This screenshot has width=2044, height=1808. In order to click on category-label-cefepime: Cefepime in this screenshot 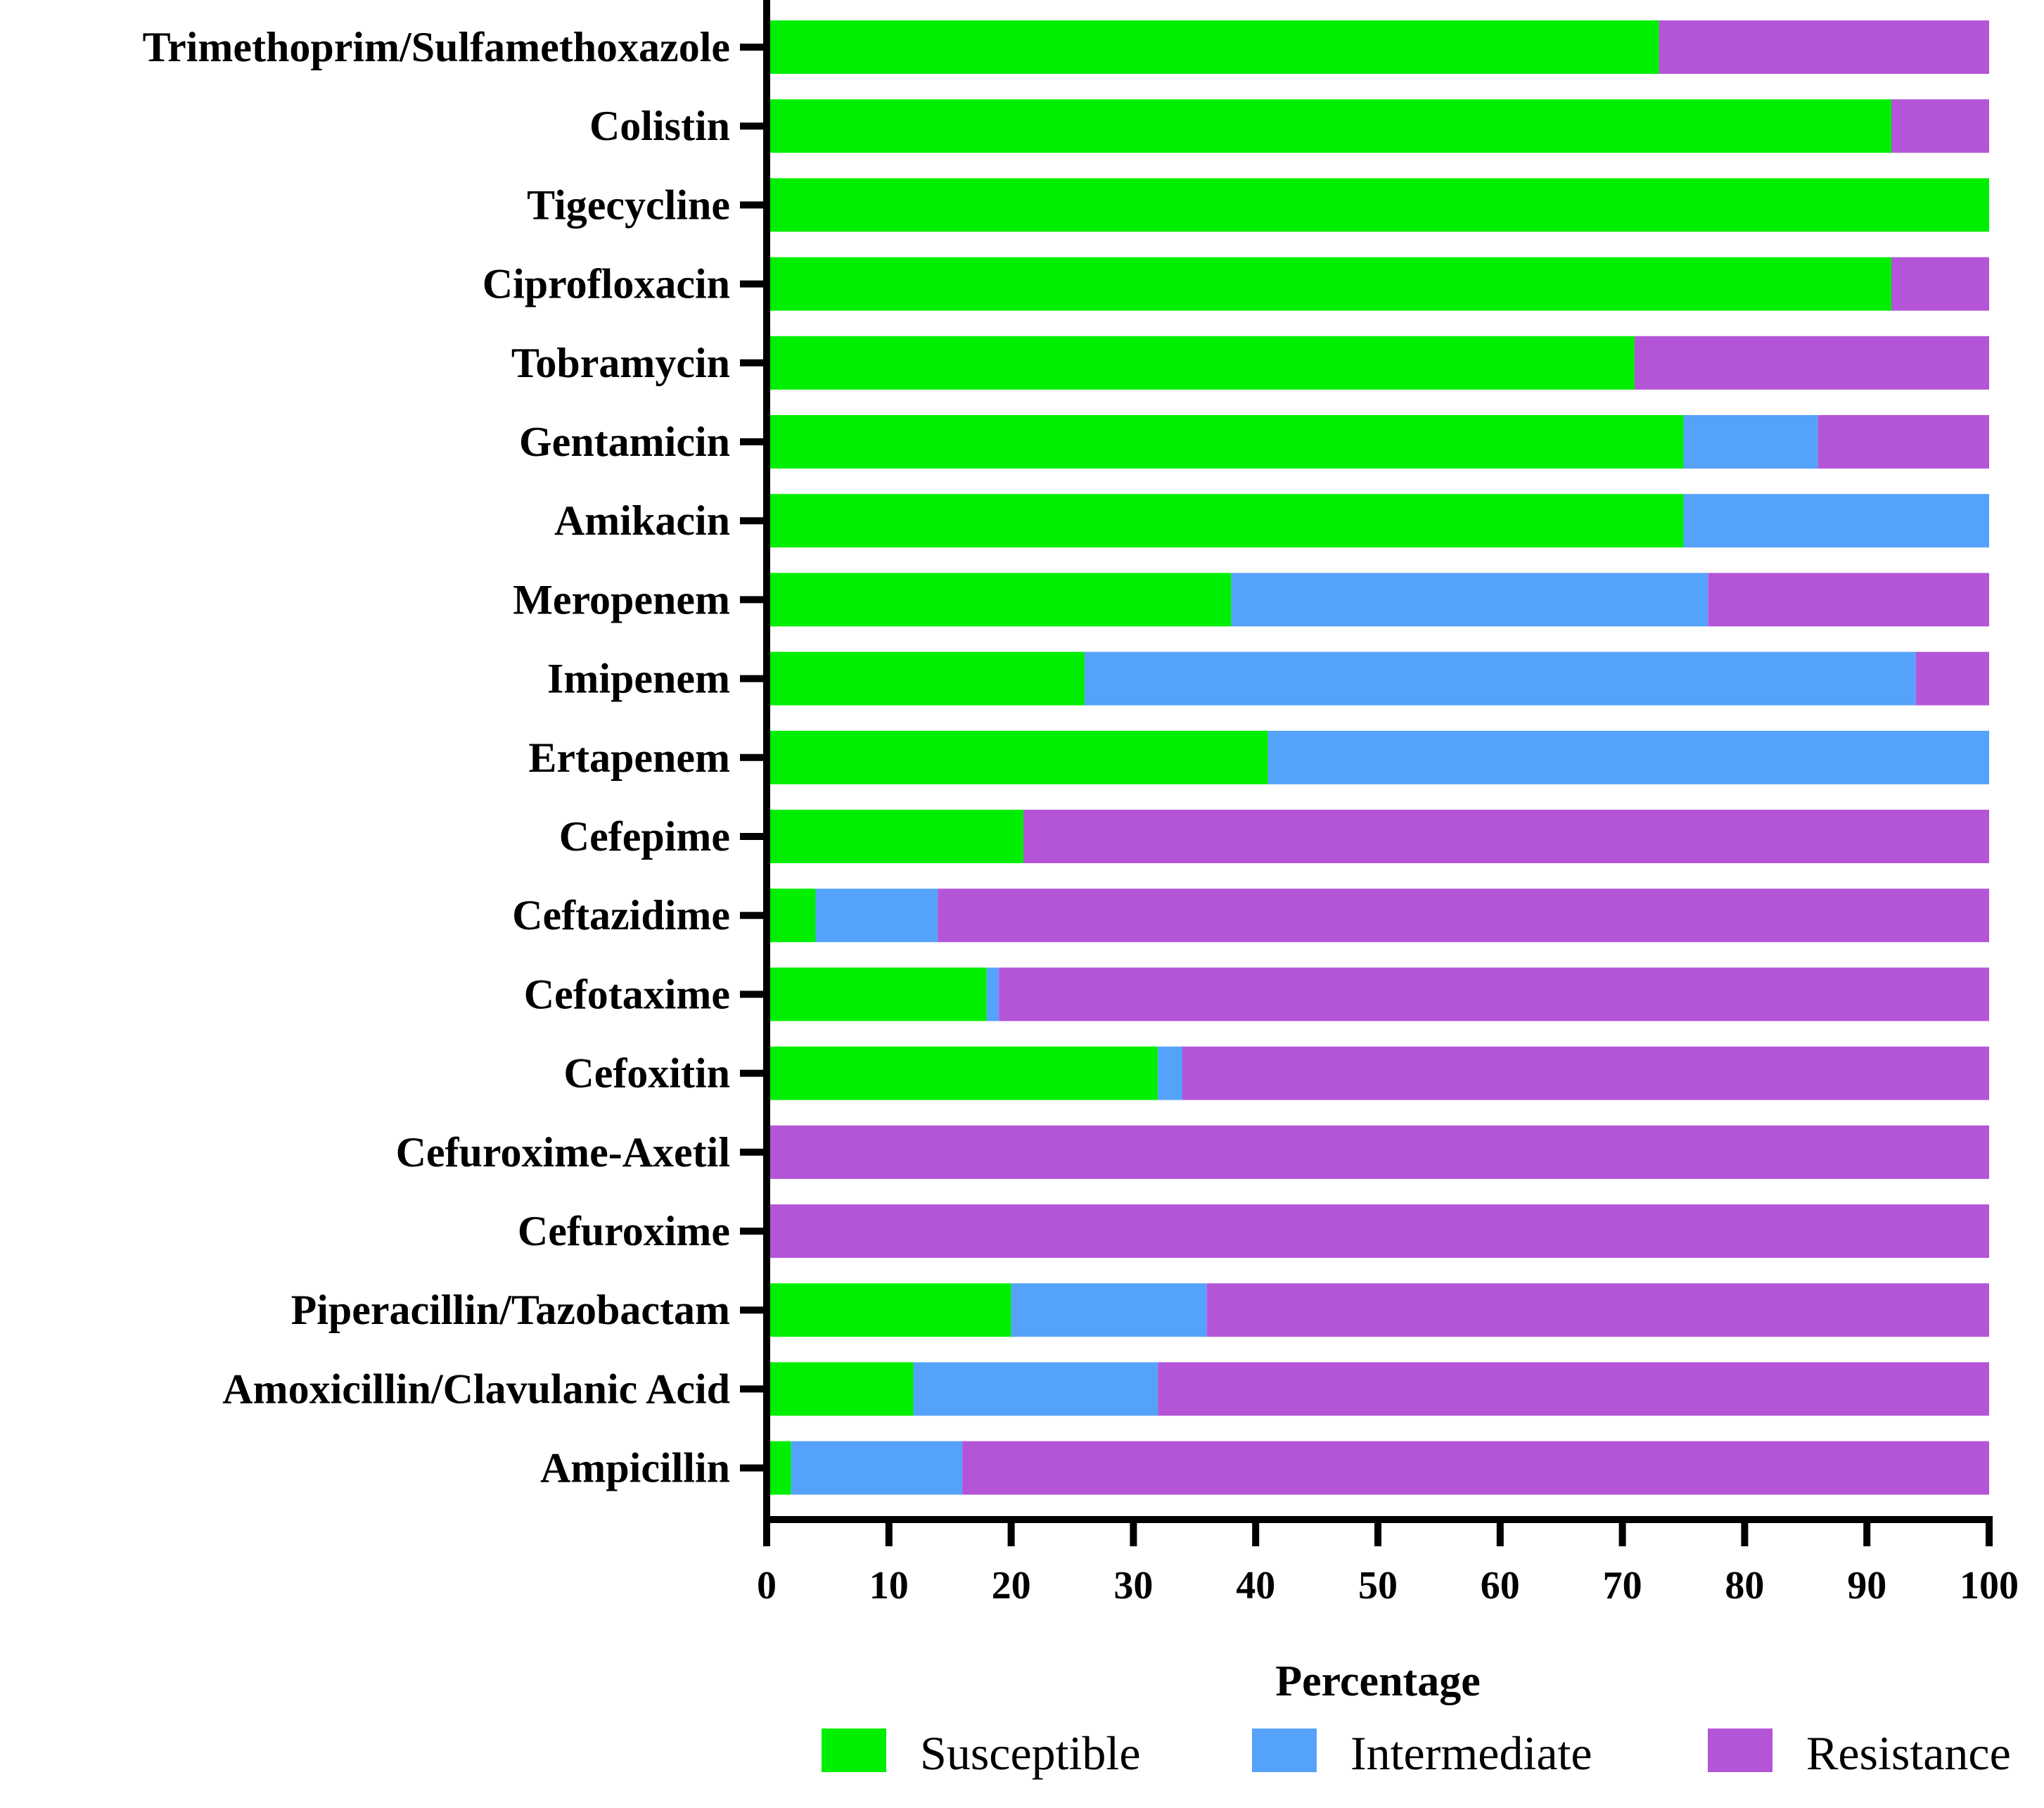, I will do `click(644, 836)`.